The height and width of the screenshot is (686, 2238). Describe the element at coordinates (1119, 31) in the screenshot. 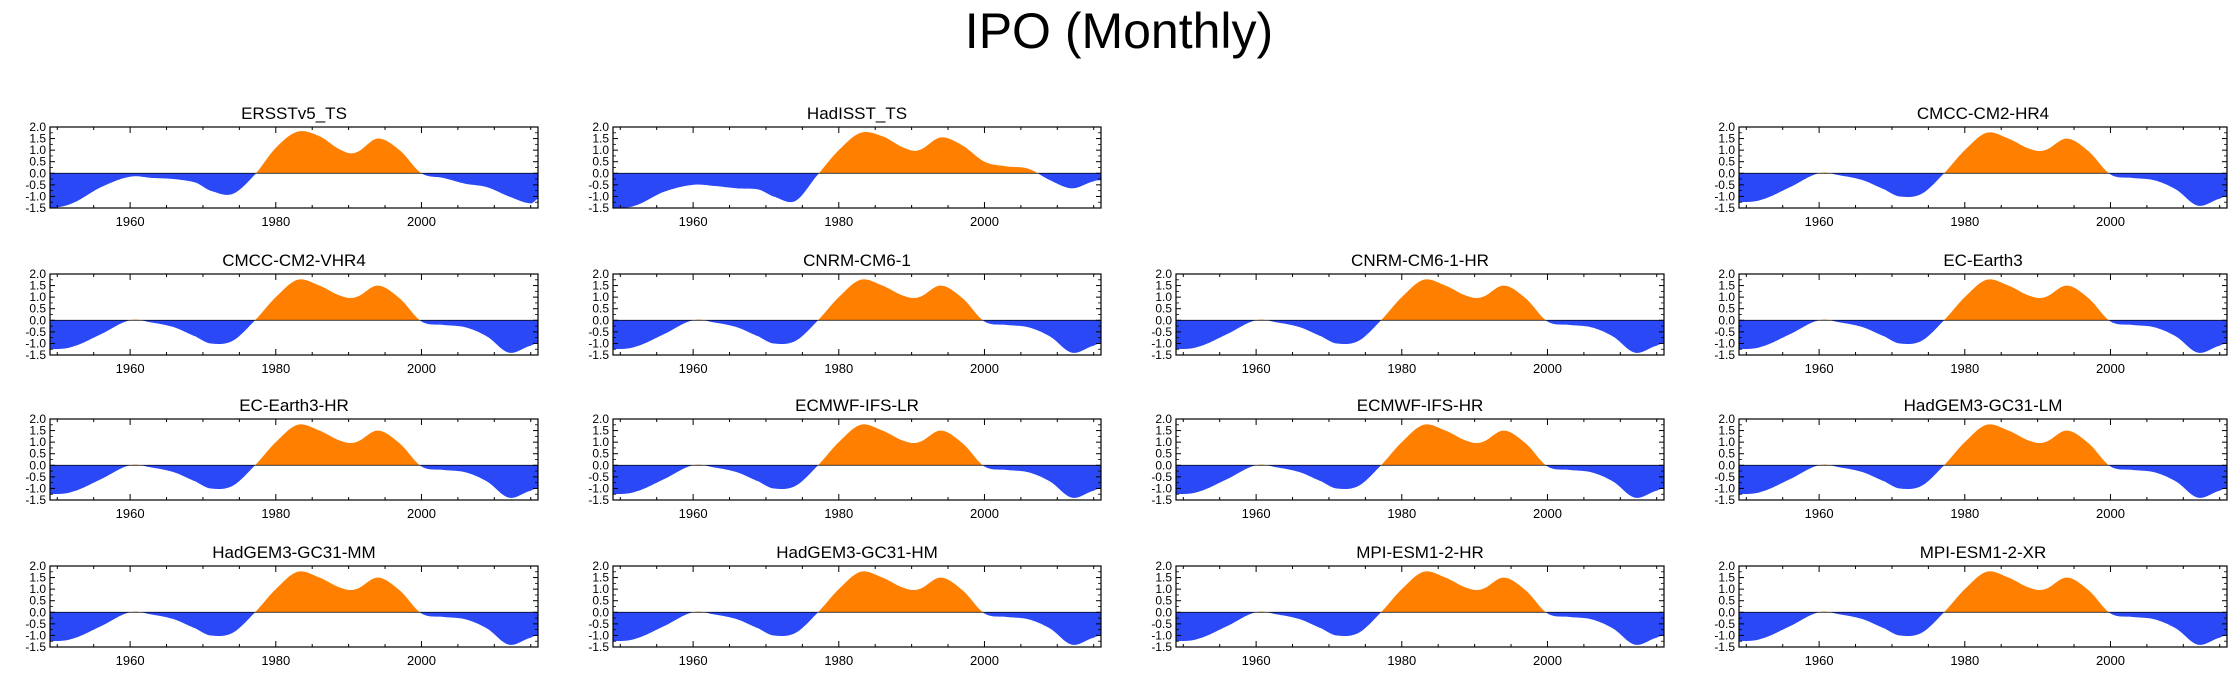

I see `page-title: IPO (Monthly)` at that location.